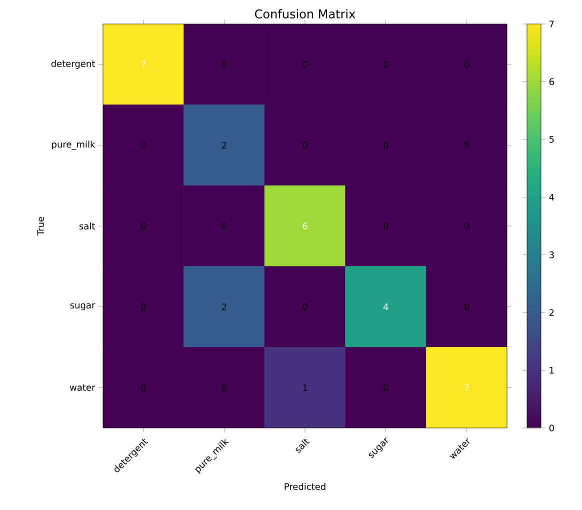 Image resolution: width=582 pixels, height=510 pixels. Describe the element at coordinates (551, 254) in the screenshot. I see `color-bar-label: 3` at that location.